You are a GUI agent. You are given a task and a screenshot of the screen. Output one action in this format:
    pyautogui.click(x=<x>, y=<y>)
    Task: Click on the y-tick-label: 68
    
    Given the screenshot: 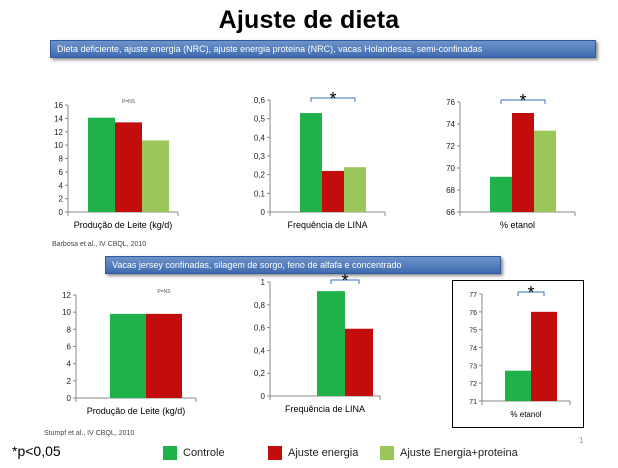 What is the action you would take?
    pyautogui.click(x=450, y=190)
    